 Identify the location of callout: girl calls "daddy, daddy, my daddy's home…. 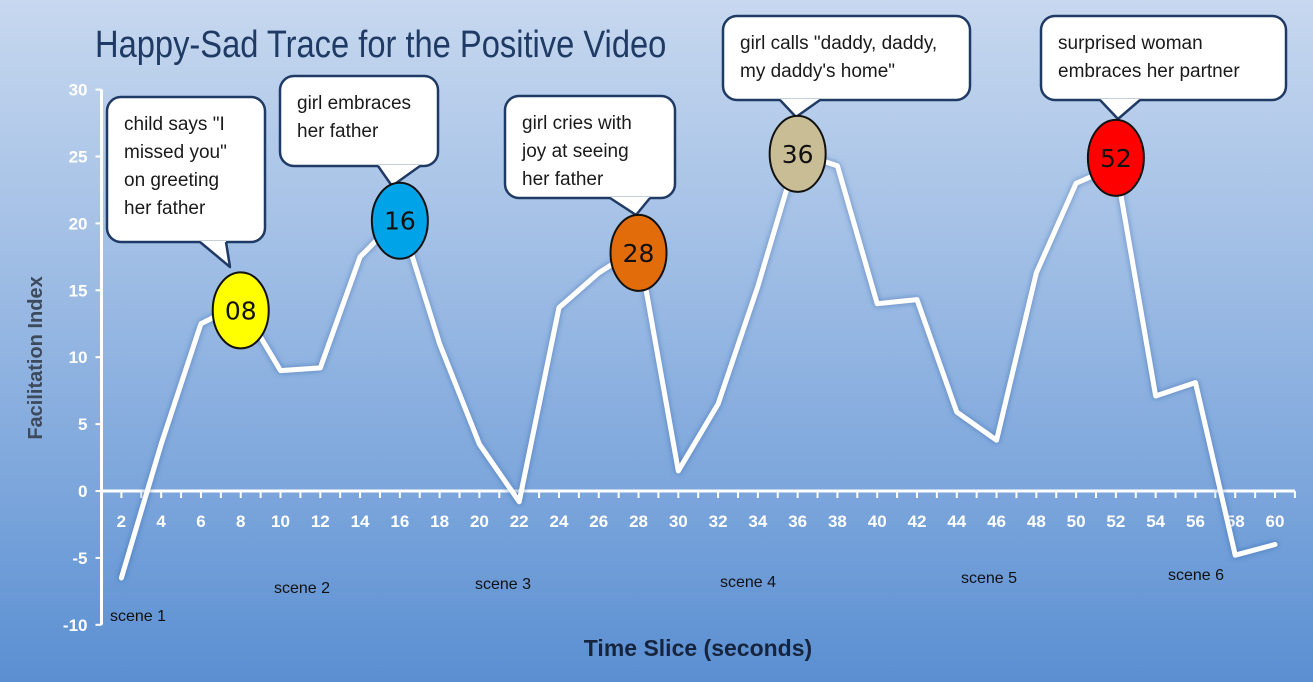
(846, 66).